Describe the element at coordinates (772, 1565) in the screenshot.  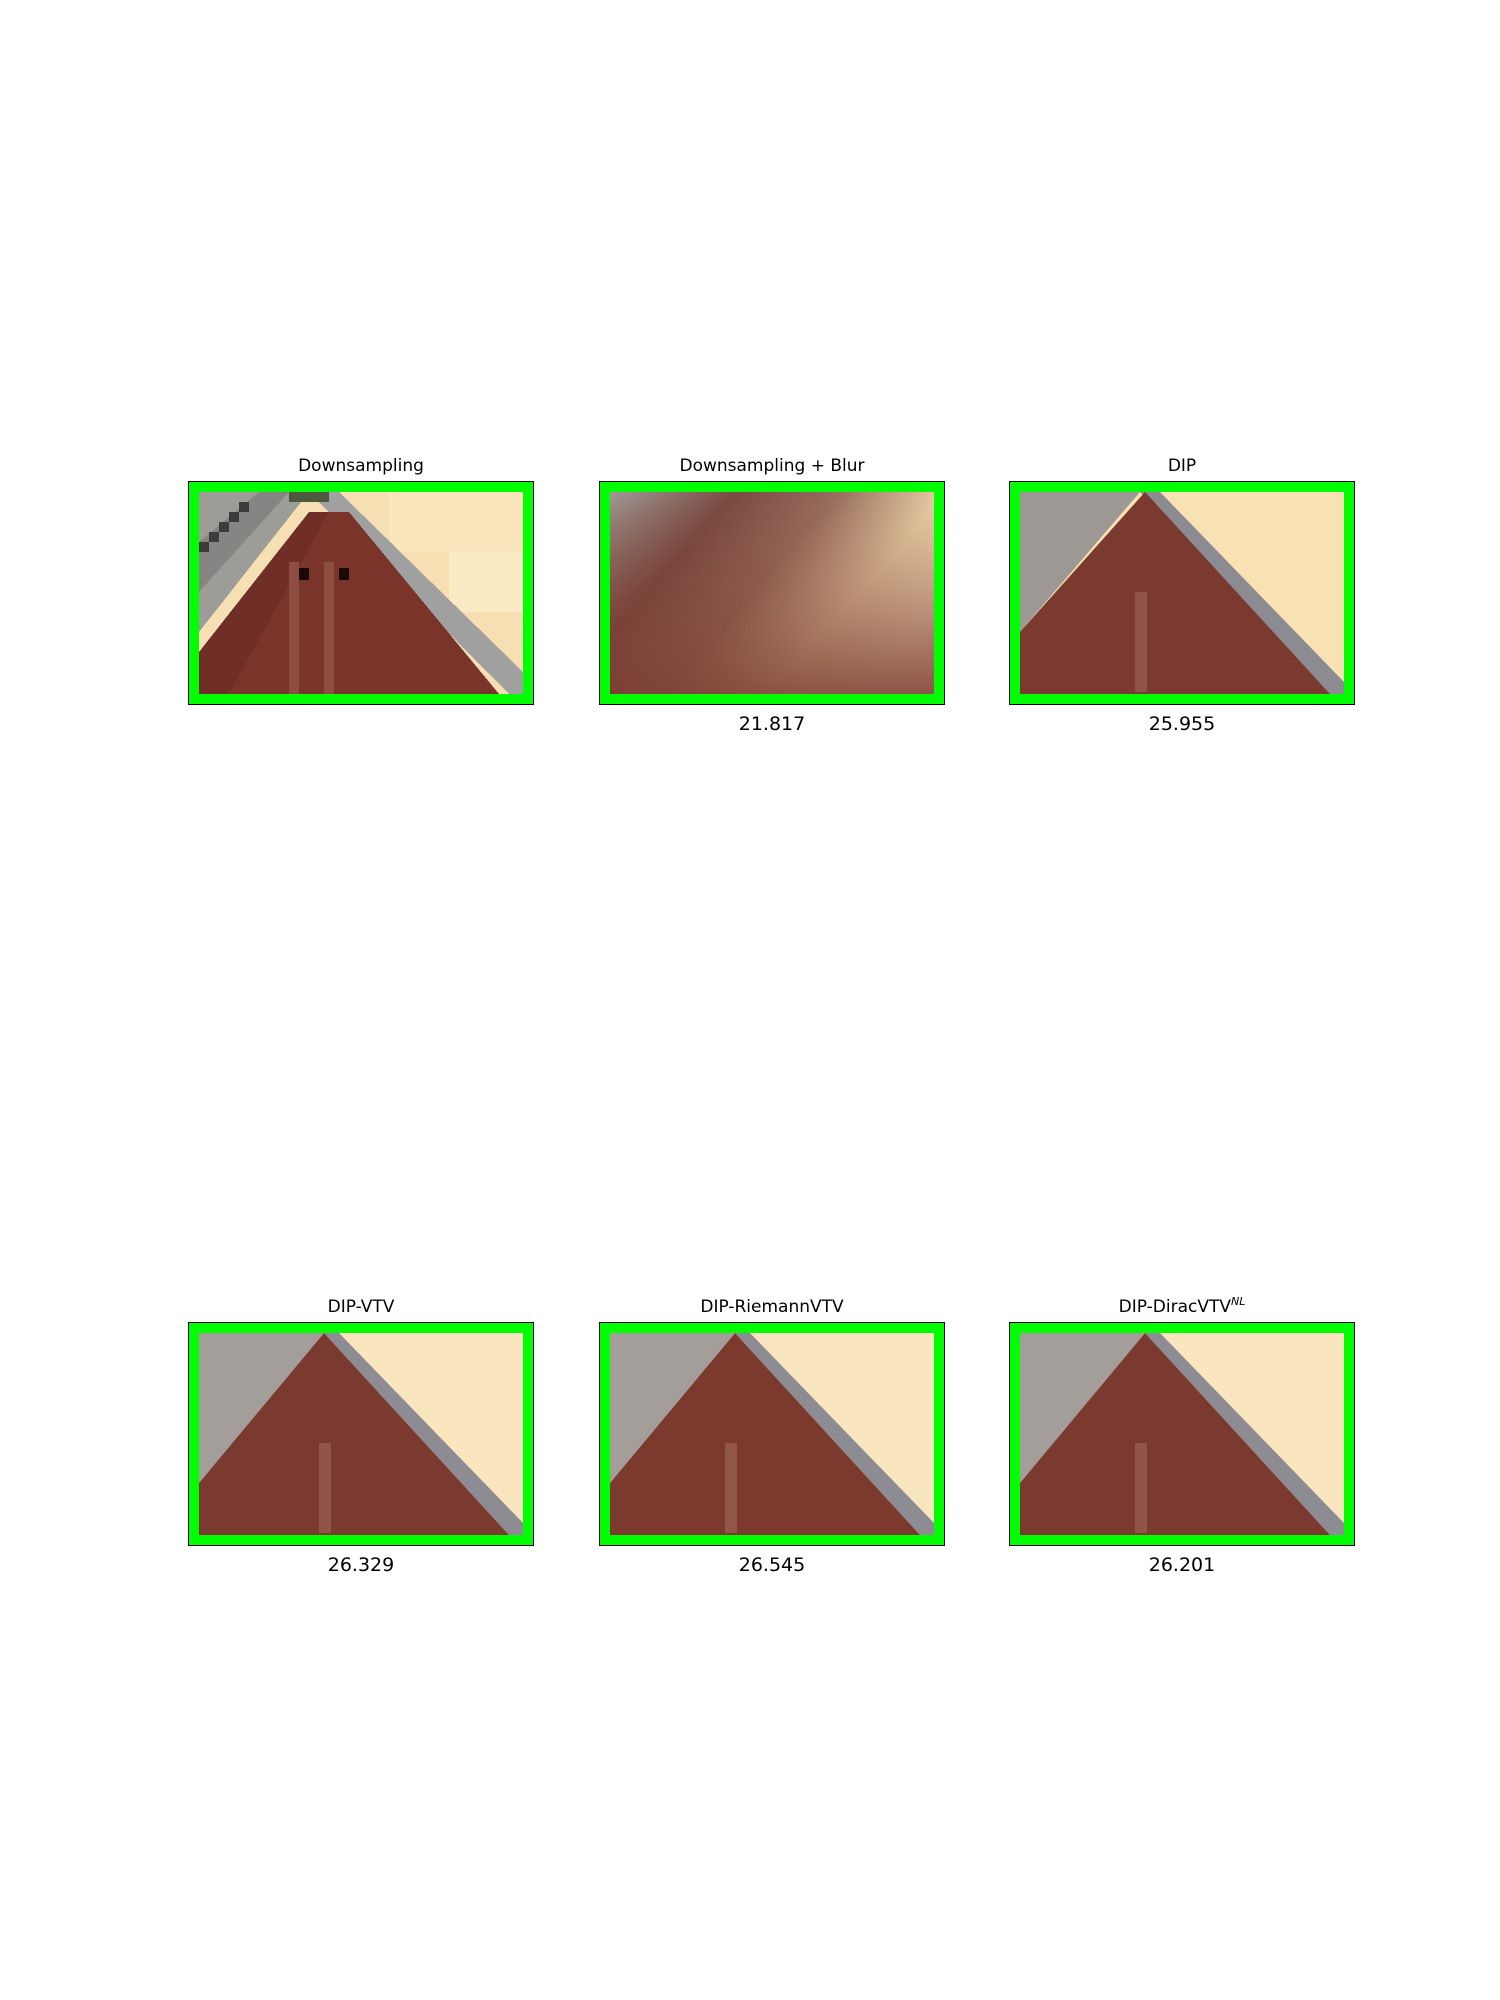
I see `psnr-value: 26.545` at that location.